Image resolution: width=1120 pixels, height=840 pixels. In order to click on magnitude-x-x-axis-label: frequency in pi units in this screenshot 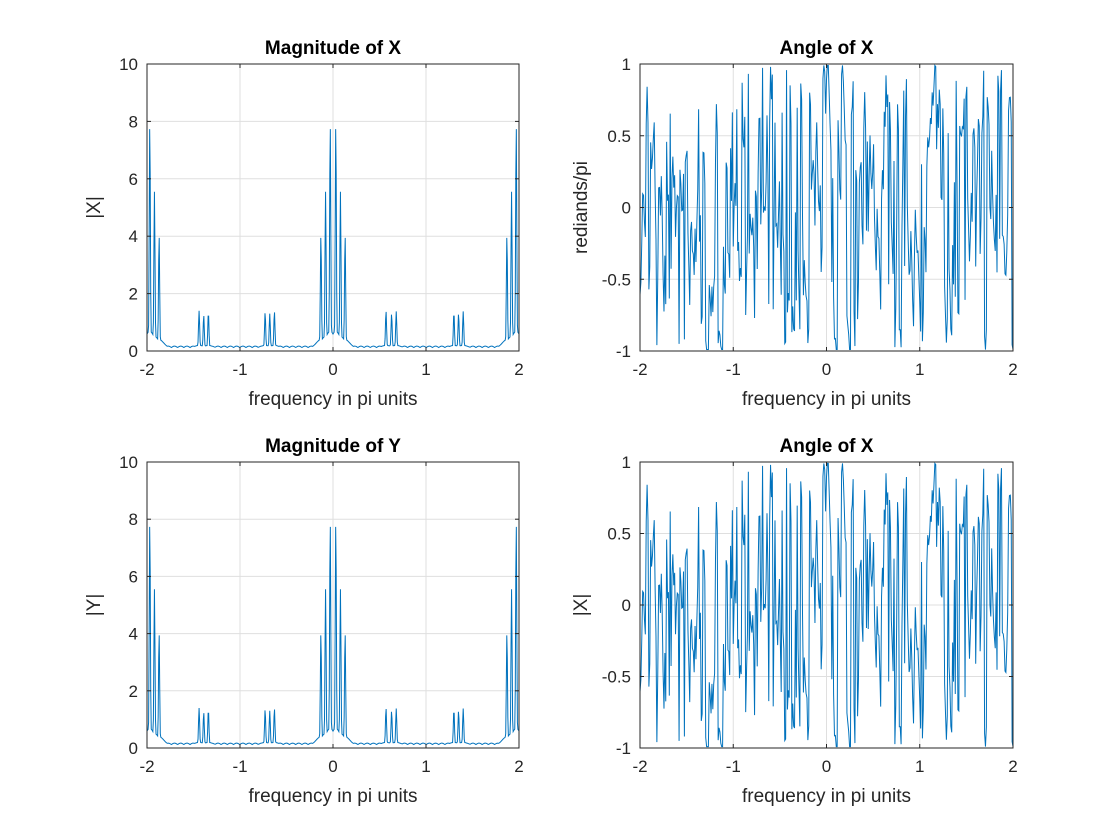, I will do `click(333, 399)`.